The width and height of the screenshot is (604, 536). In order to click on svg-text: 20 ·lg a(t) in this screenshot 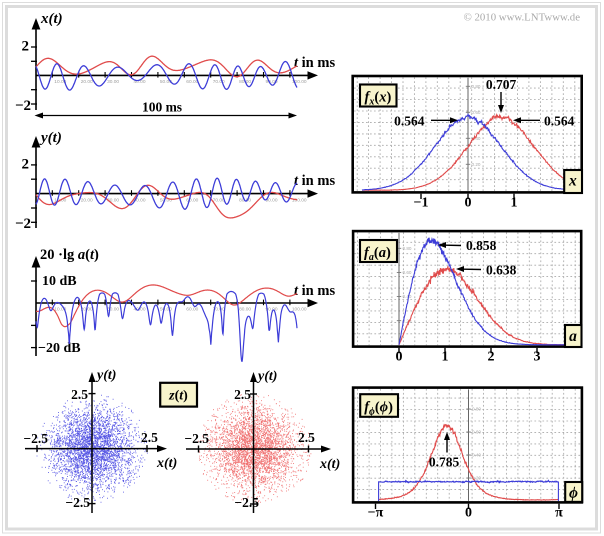, I will do `click(69, 255)`.